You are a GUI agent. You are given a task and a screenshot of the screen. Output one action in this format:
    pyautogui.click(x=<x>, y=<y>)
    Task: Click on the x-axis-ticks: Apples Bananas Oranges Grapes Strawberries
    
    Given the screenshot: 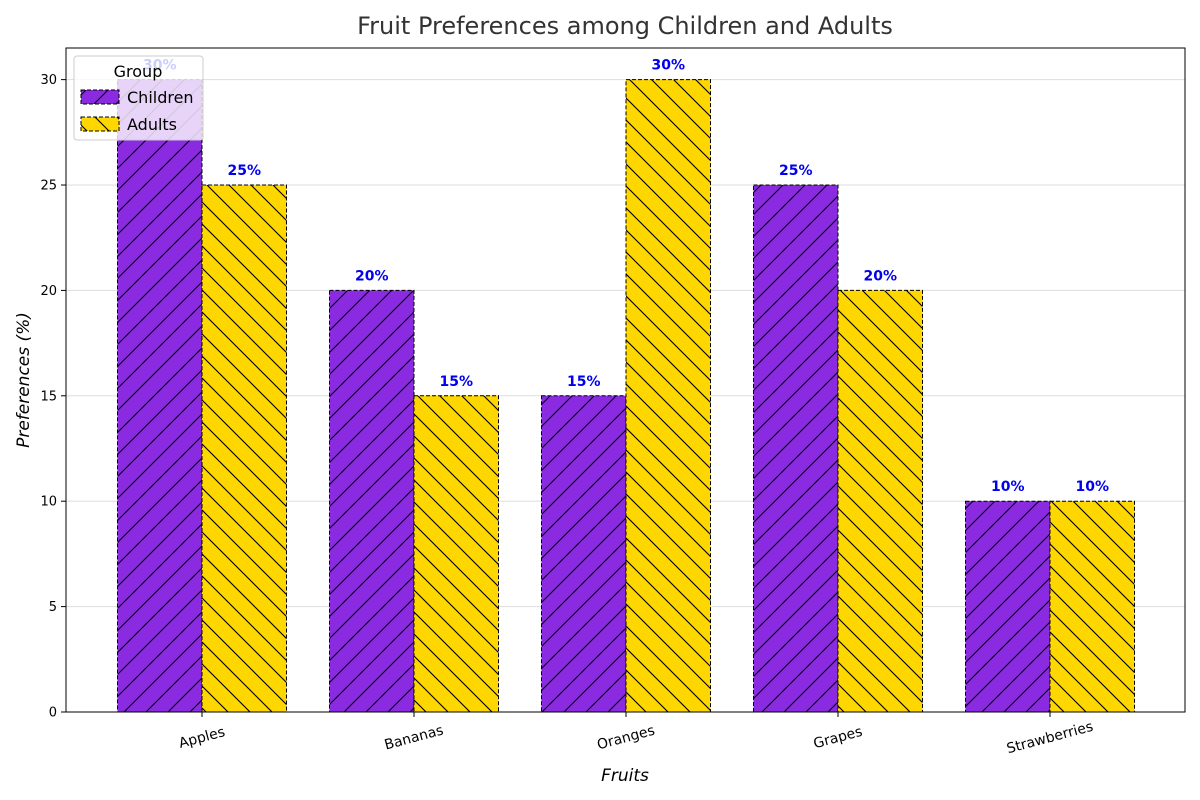 What is the action you would take?
    pyautogui.click(x=636, y=734)
    